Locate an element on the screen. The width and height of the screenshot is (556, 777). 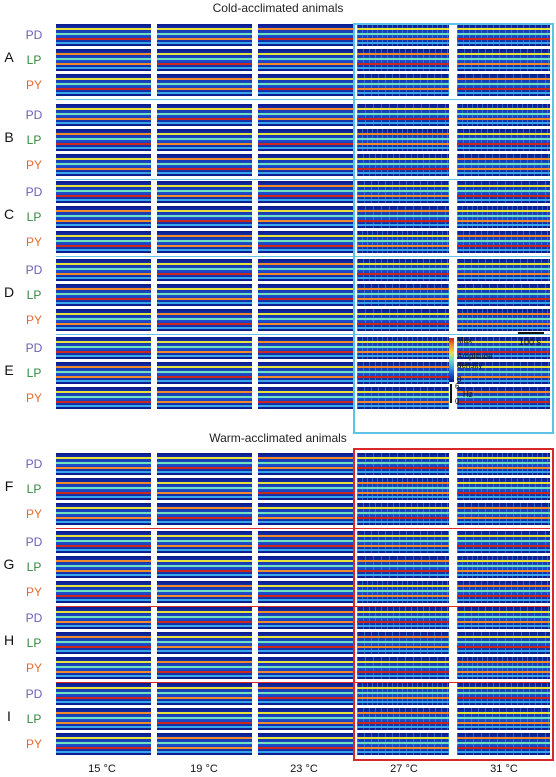
temp-label-27: 27 °C is located at coordinates (404, 769).